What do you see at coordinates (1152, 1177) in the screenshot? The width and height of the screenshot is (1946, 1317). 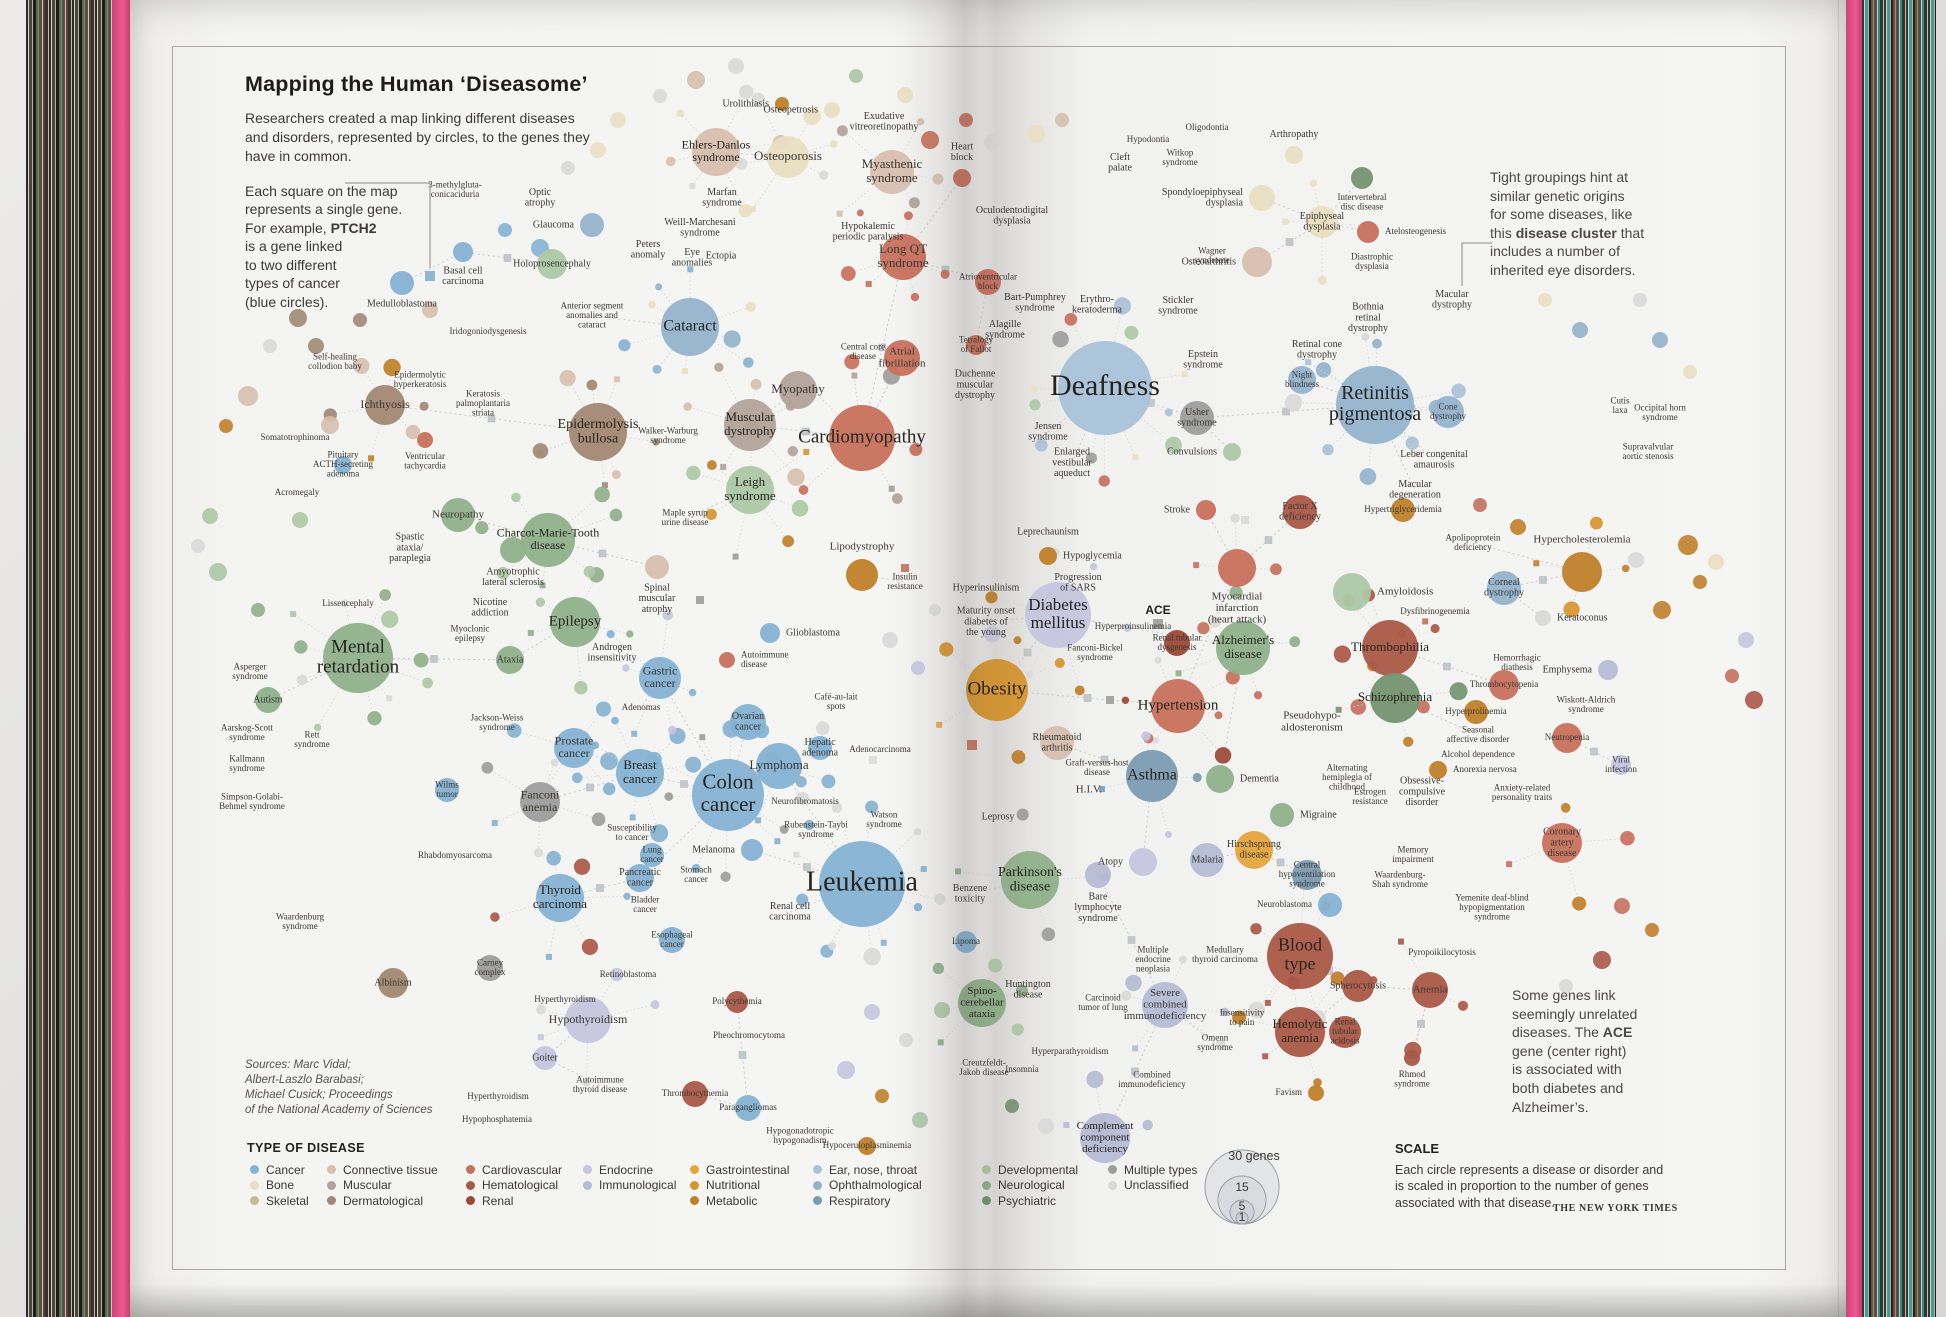 I see `legend-column-7: Multiple types Unclassified` at bounding box center [1152, 1177].